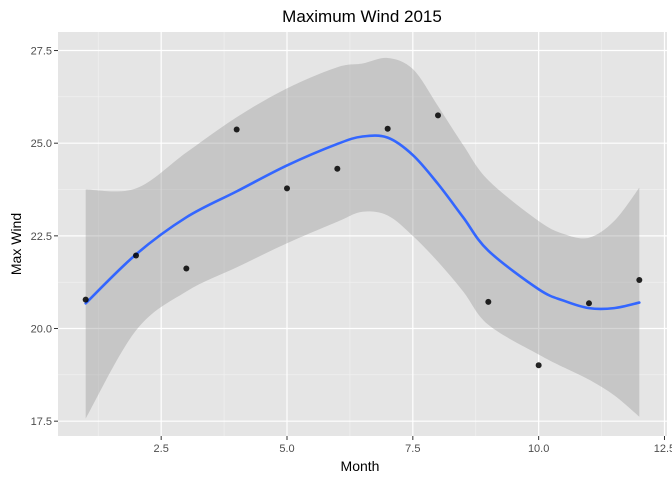  What do you see at coordinates (41, 144) in the screenshot?
I see `y-tick-label: 25.0` at bounding box center [41, 144].